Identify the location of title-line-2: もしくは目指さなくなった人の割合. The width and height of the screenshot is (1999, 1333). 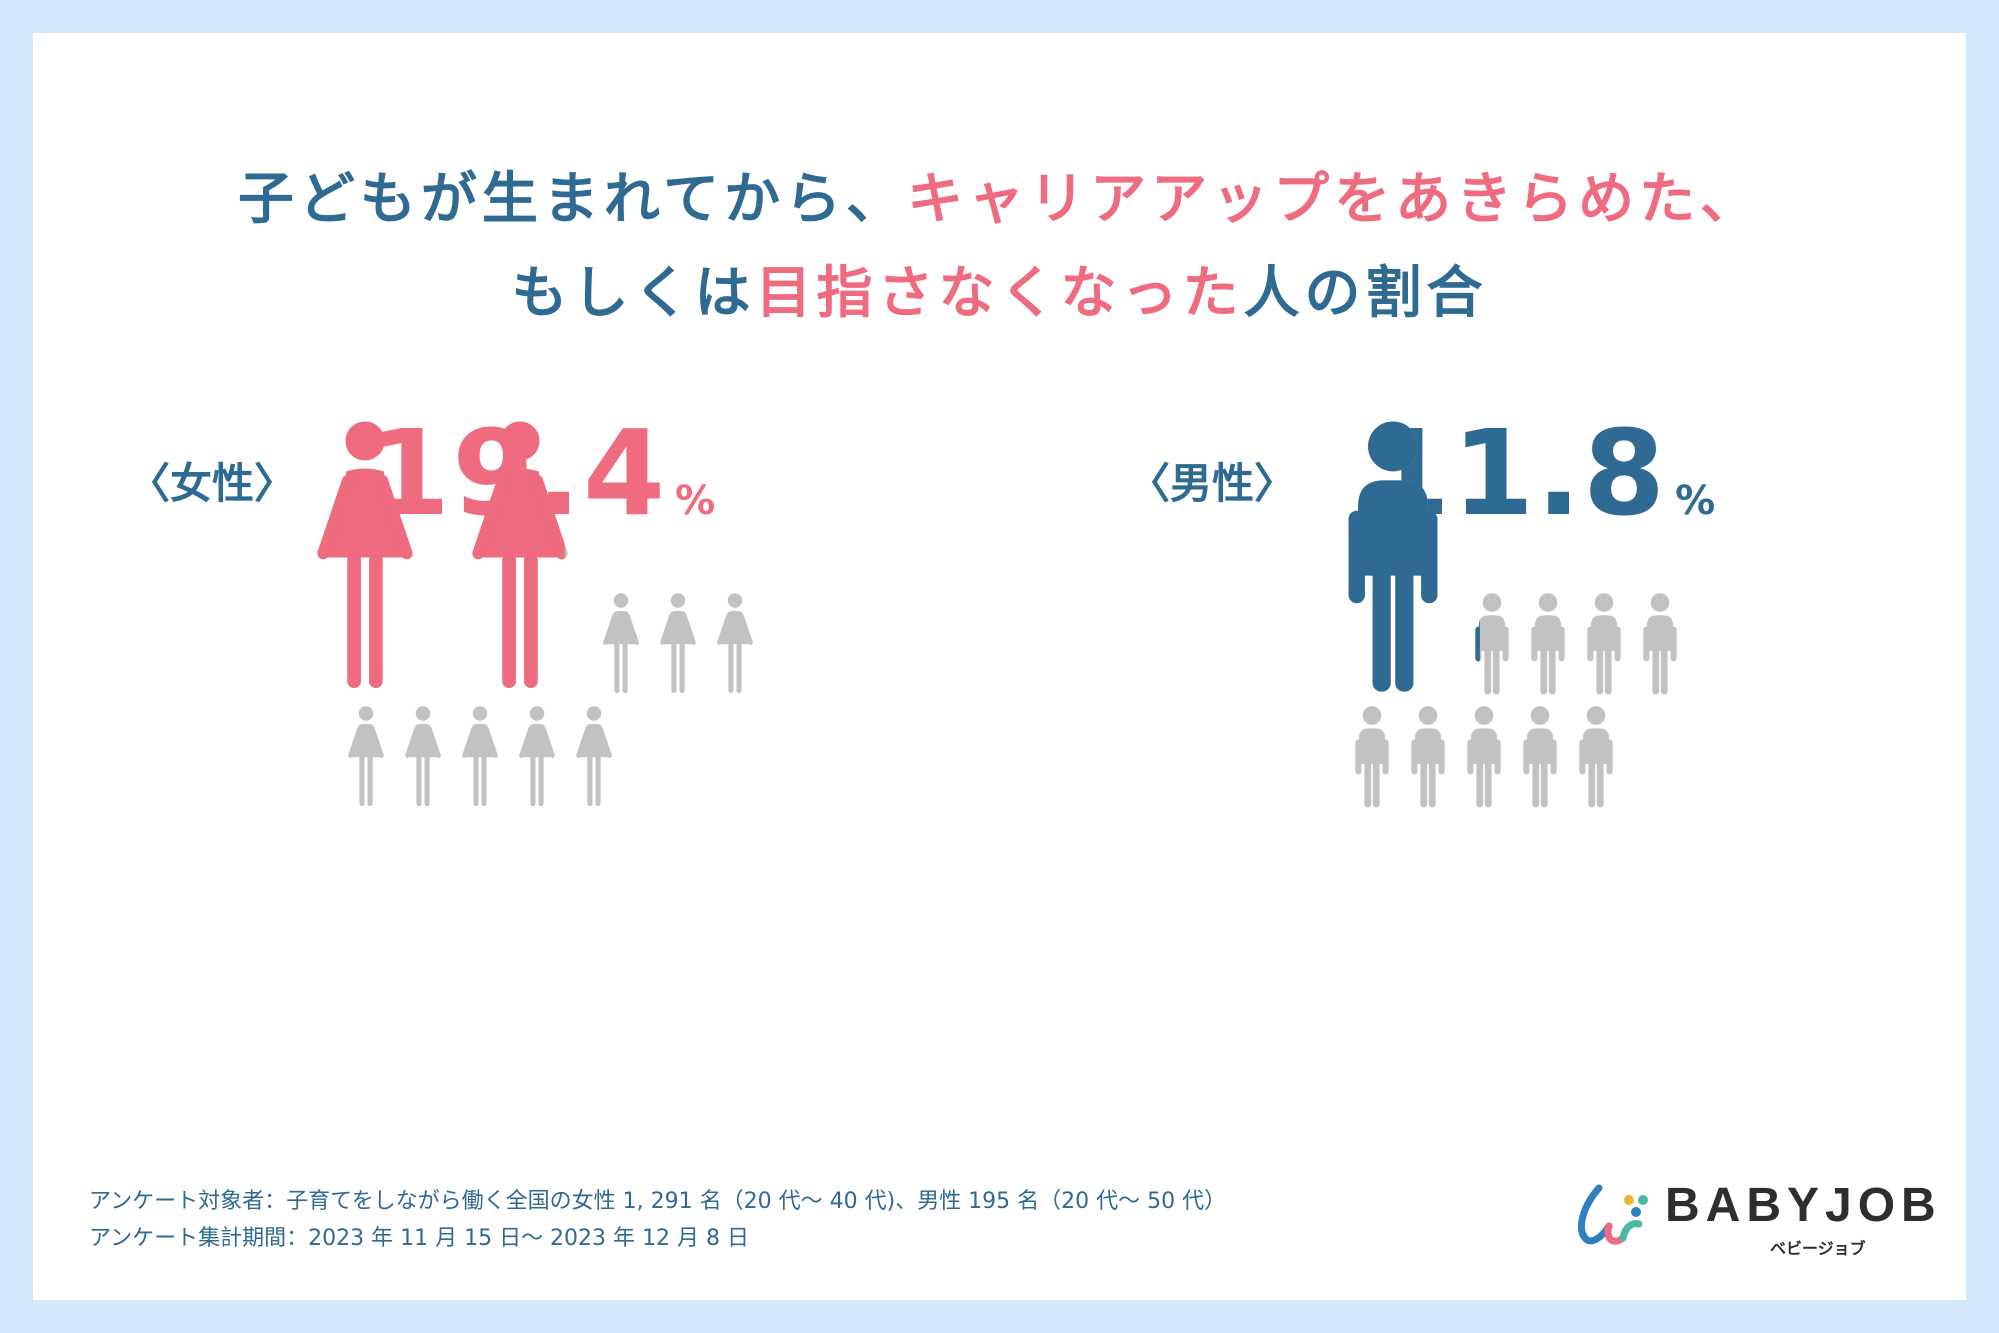
(999, 294).